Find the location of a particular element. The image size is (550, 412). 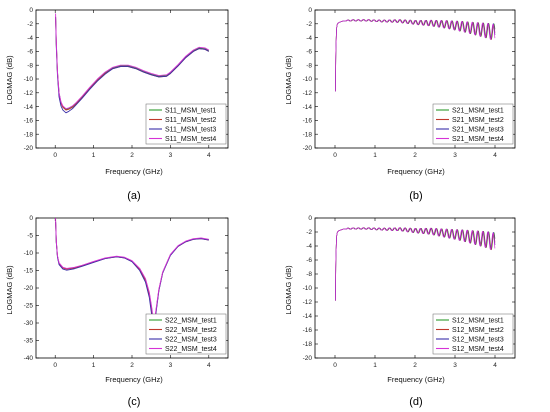

panel-d-ytick-label: -18 is located at coordinates (308, 344).